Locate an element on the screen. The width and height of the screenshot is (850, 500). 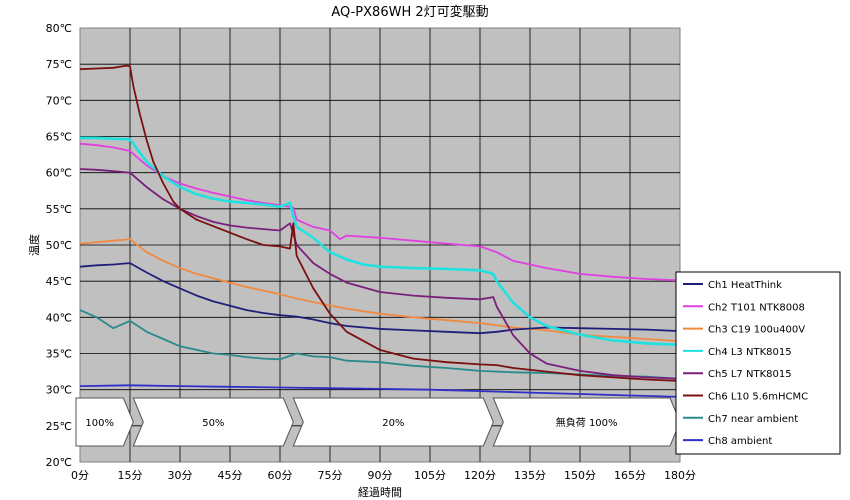
y-axis-label: 温度 is located at coordinates (34, 245).